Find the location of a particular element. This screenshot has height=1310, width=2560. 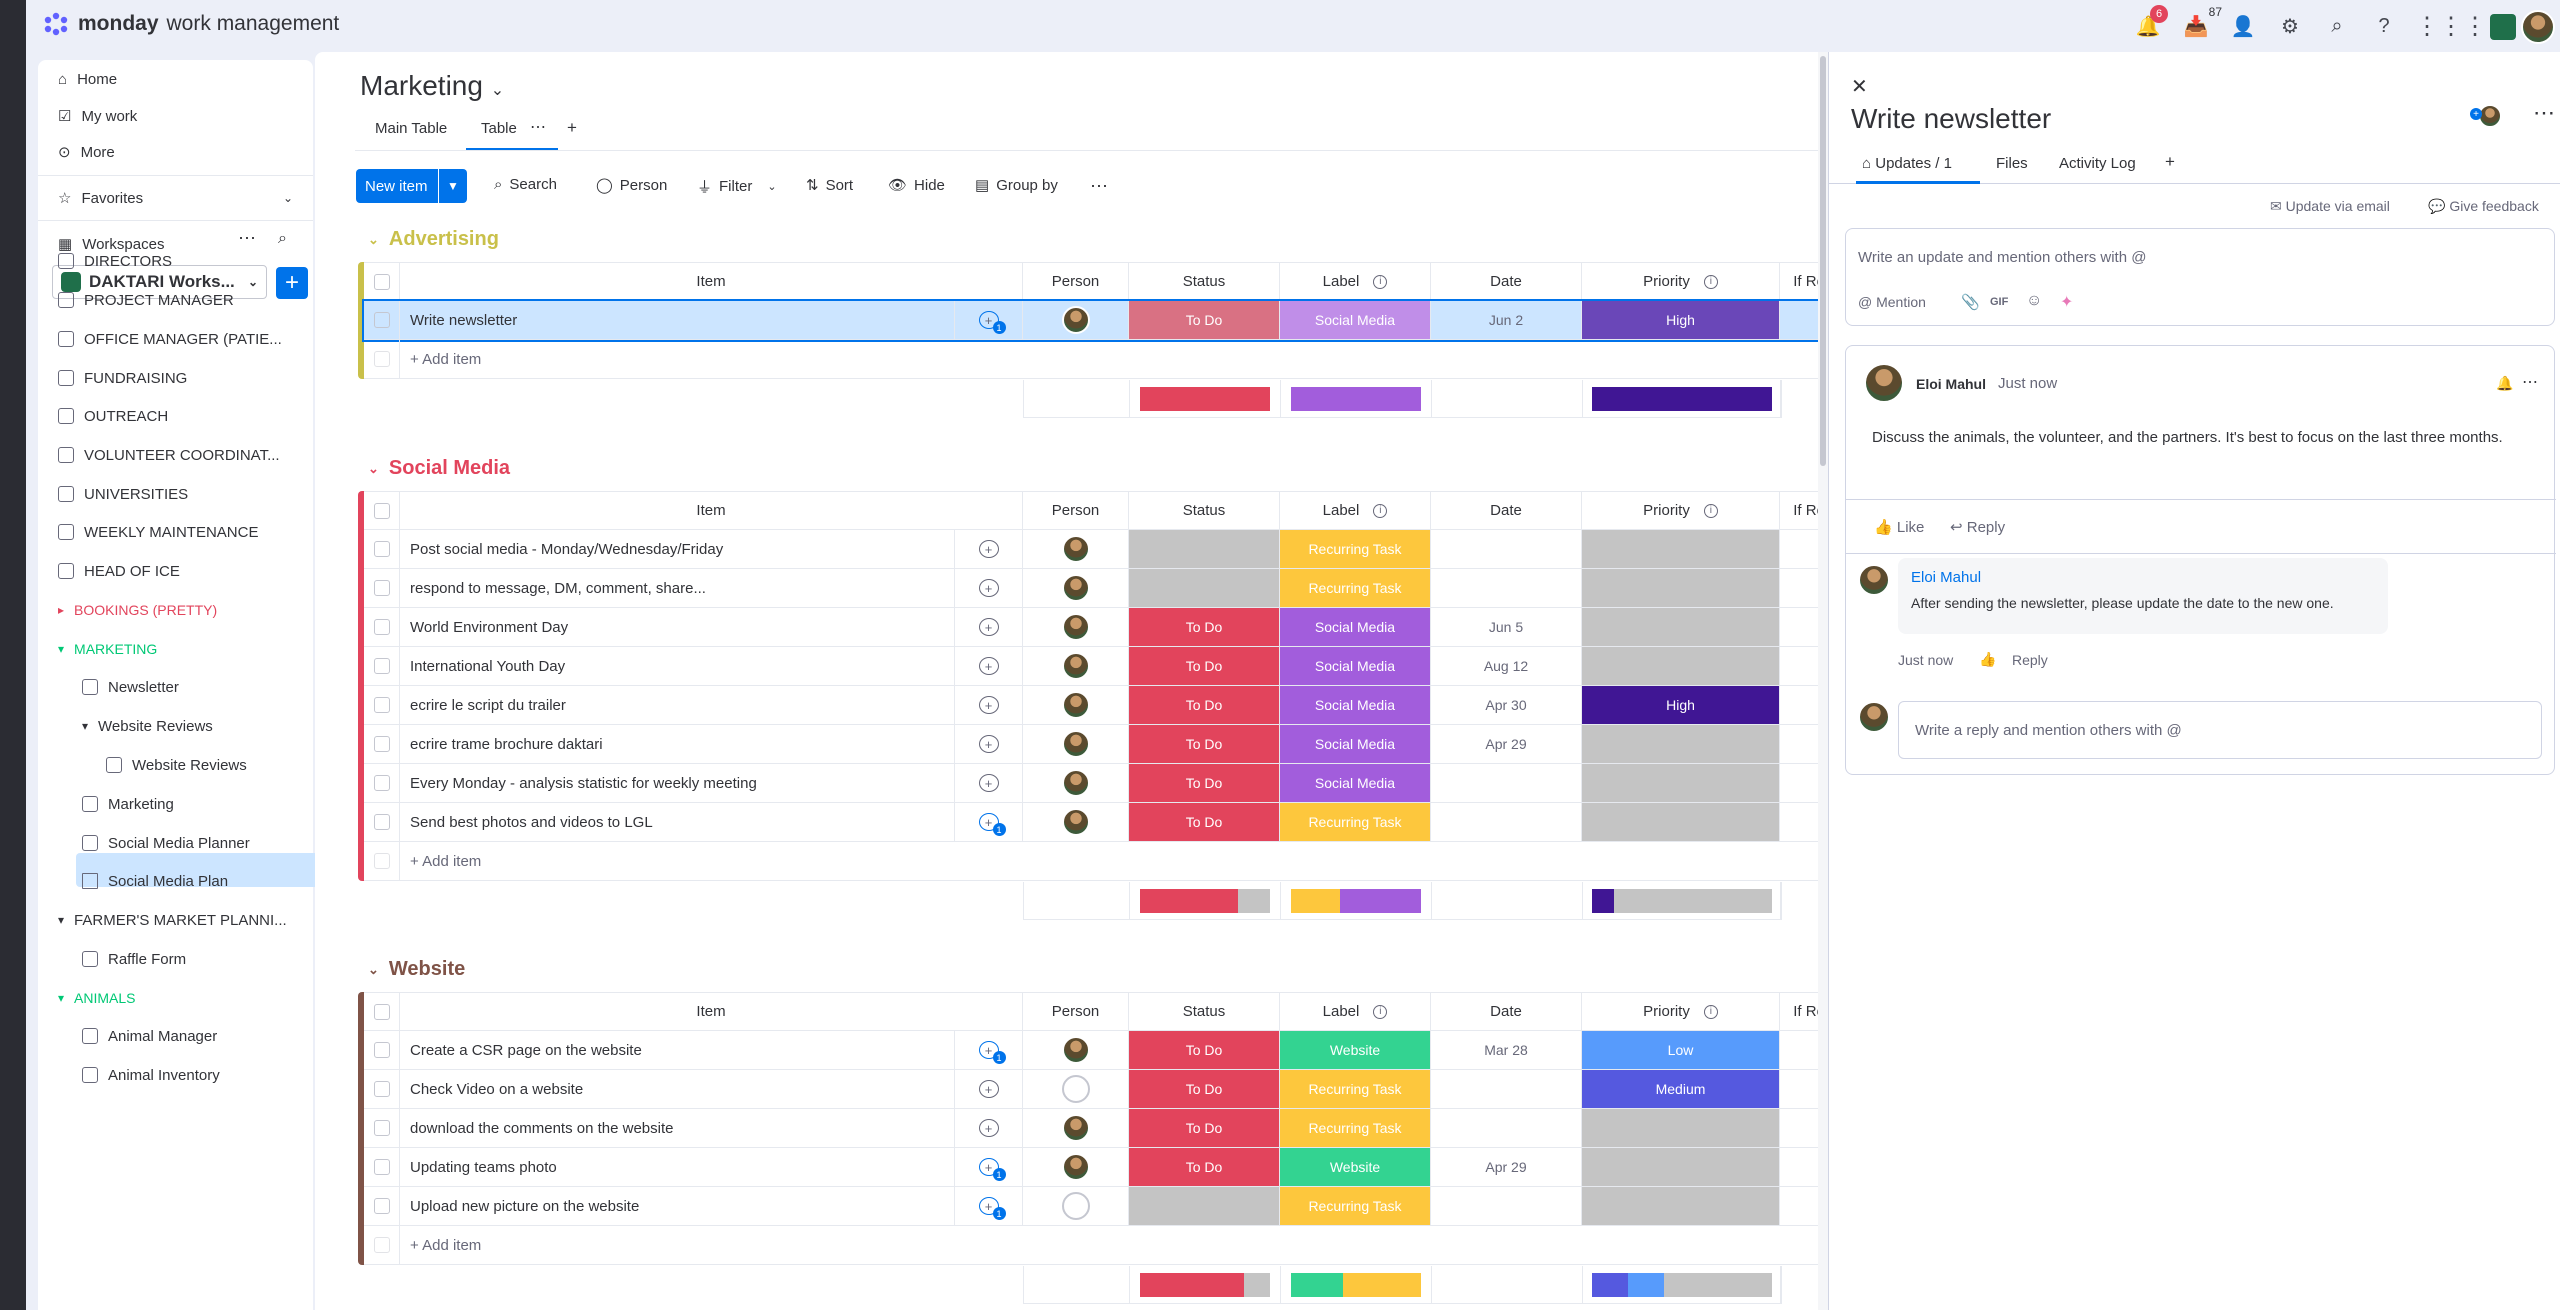

tab-updates: ⌂ Updates / 1 is located at coordinates (1907, 163).